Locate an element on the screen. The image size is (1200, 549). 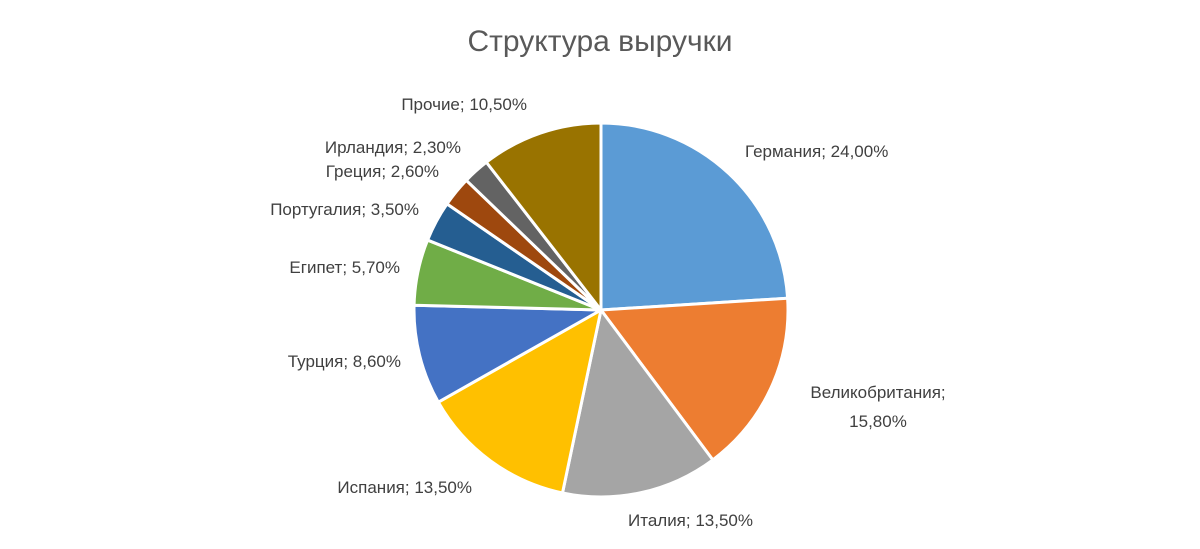
slice-label: Италия; 13,50% is located at coordinates (690, 520).